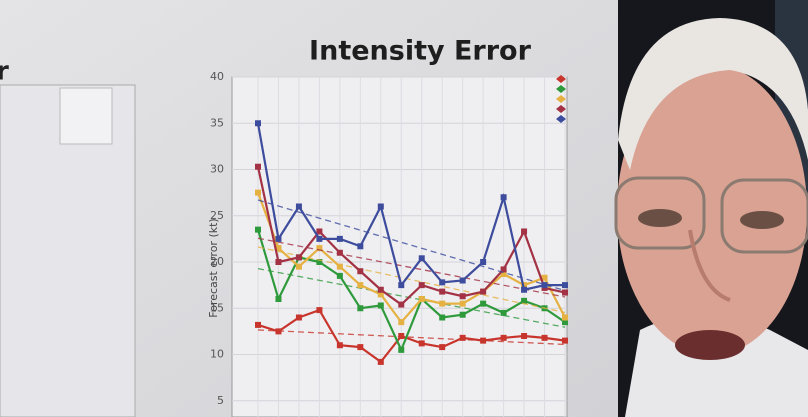 The width and height of the screenshot is (808, 417). I want to click on y-tick-label: 30, so click(217, 169).